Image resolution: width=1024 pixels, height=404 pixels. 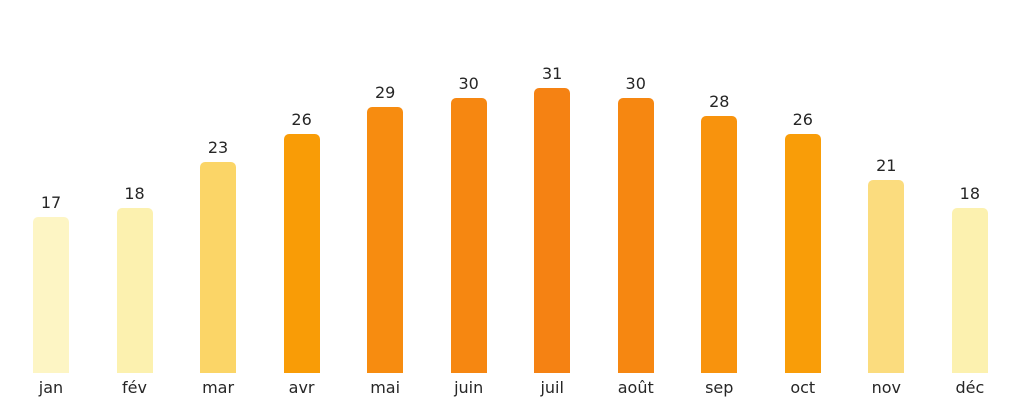 I want to click on bar-month-label: mai, so click(x=385, y=387).